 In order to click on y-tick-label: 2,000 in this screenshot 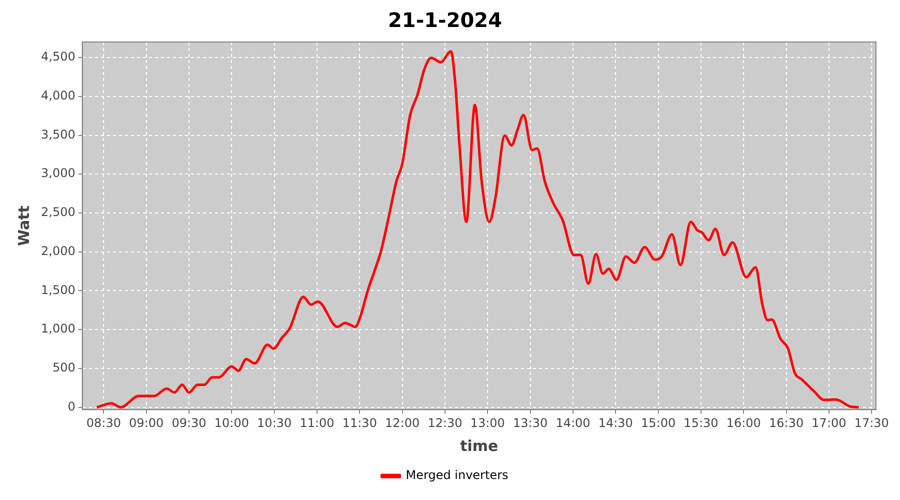, I will do `click(58, 251)`.